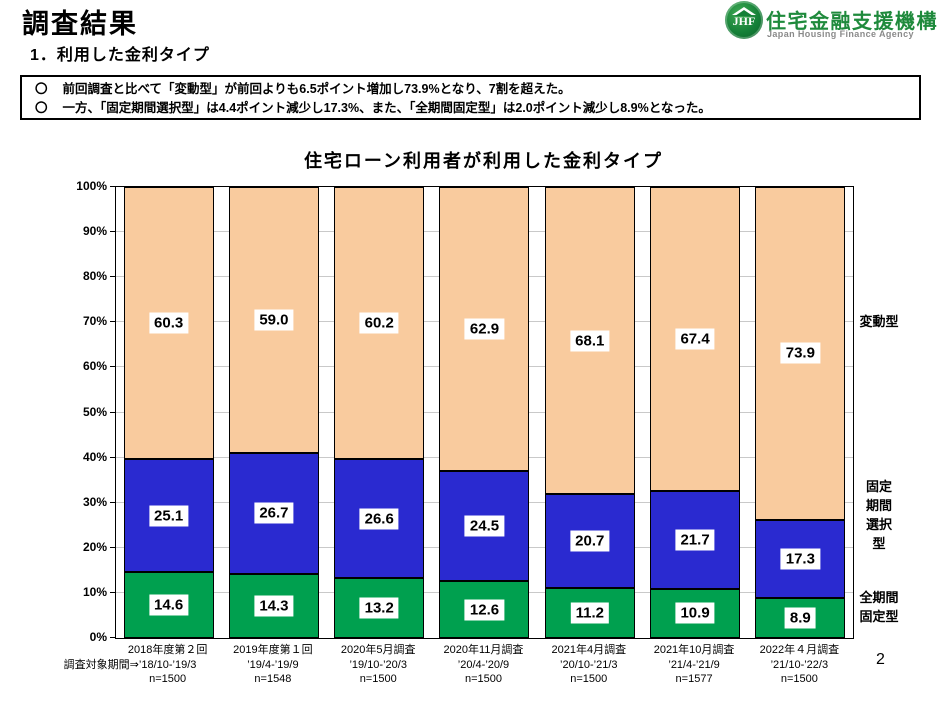 Image resolution: width=939 pixels, height=709 pixels. I want to click on bar-value-label: 20.7, so click(590, 541).